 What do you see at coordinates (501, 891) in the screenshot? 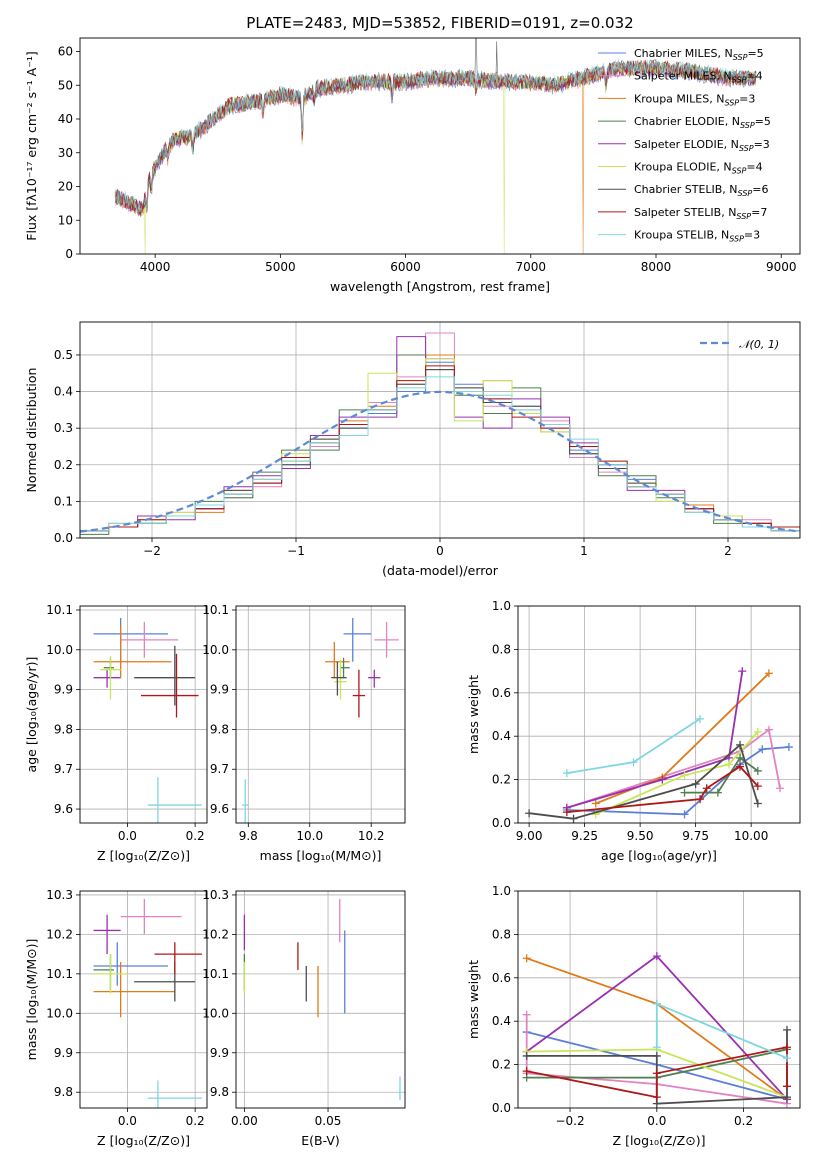
I see `y-tick-label: 1.0` at bounding box center [501, 891].